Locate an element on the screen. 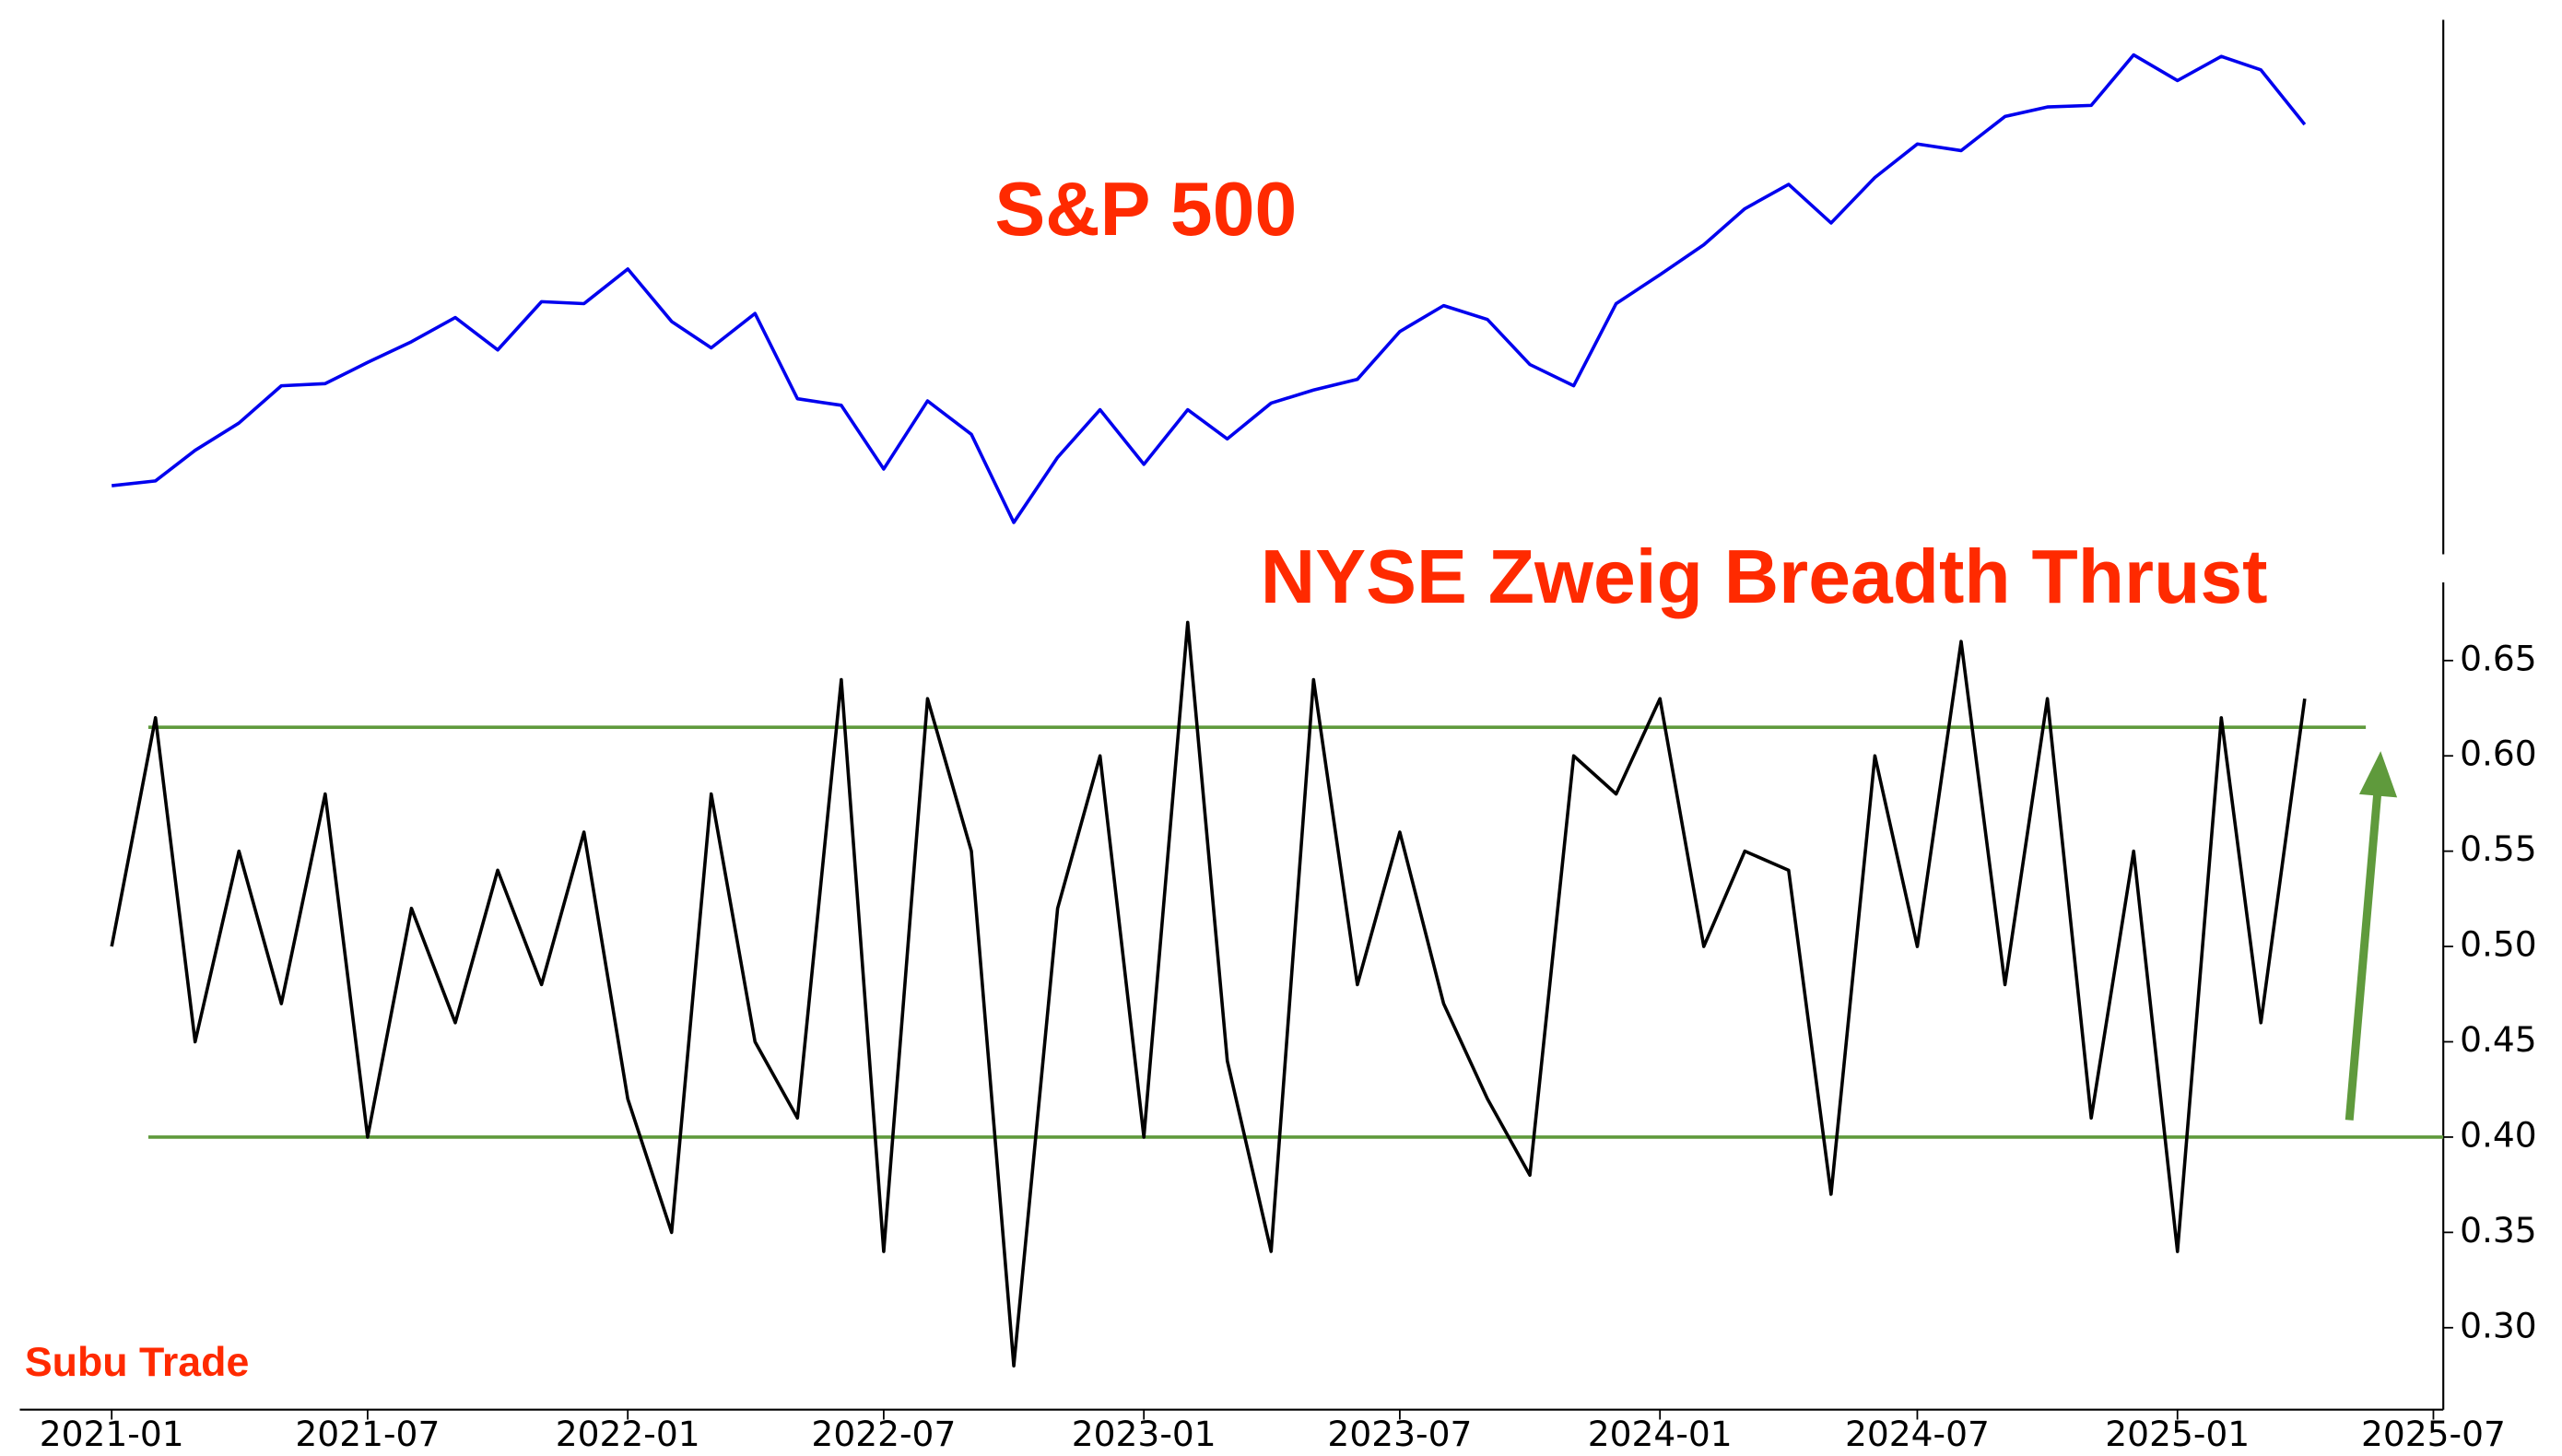 The height and width of the screenshot is (1456, 2562). x-tick-label: 2024-01 is located at coordinates (1661, 1434).